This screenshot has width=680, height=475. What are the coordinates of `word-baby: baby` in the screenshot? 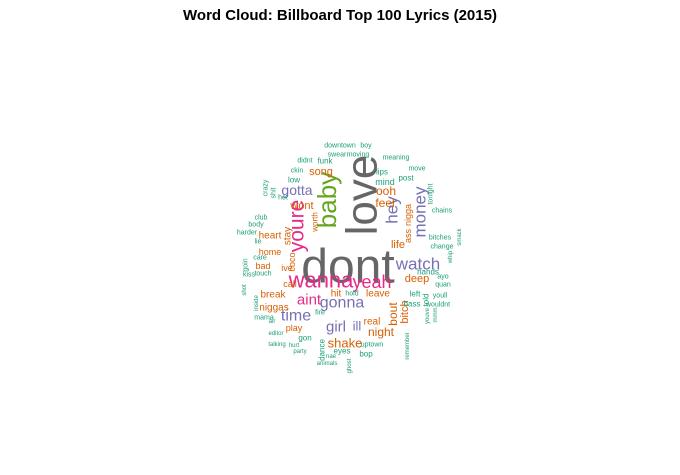 It's located at (327, 200).